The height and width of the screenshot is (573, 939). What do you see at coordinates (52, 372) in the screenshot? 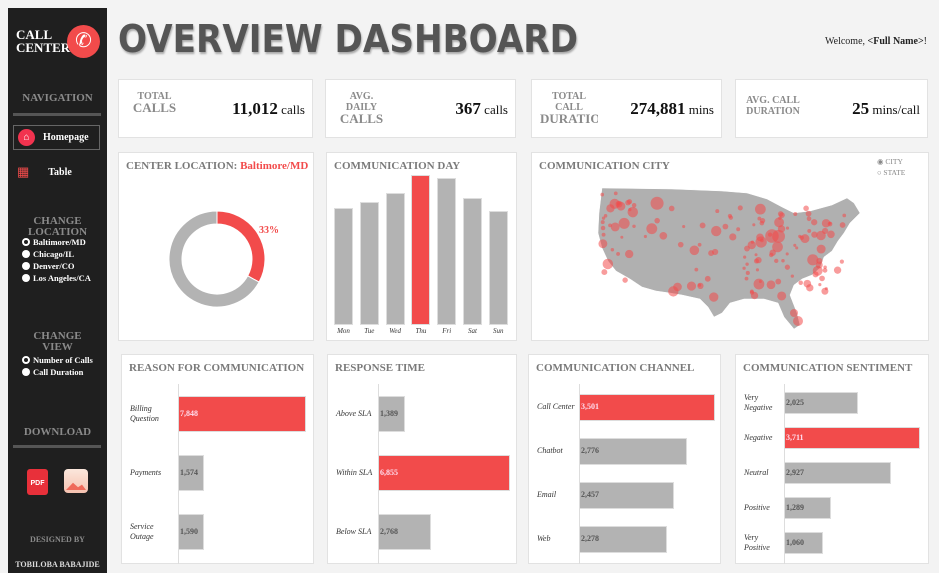
I see `radio-option: Call Duration` at bounding box center [52, 372].